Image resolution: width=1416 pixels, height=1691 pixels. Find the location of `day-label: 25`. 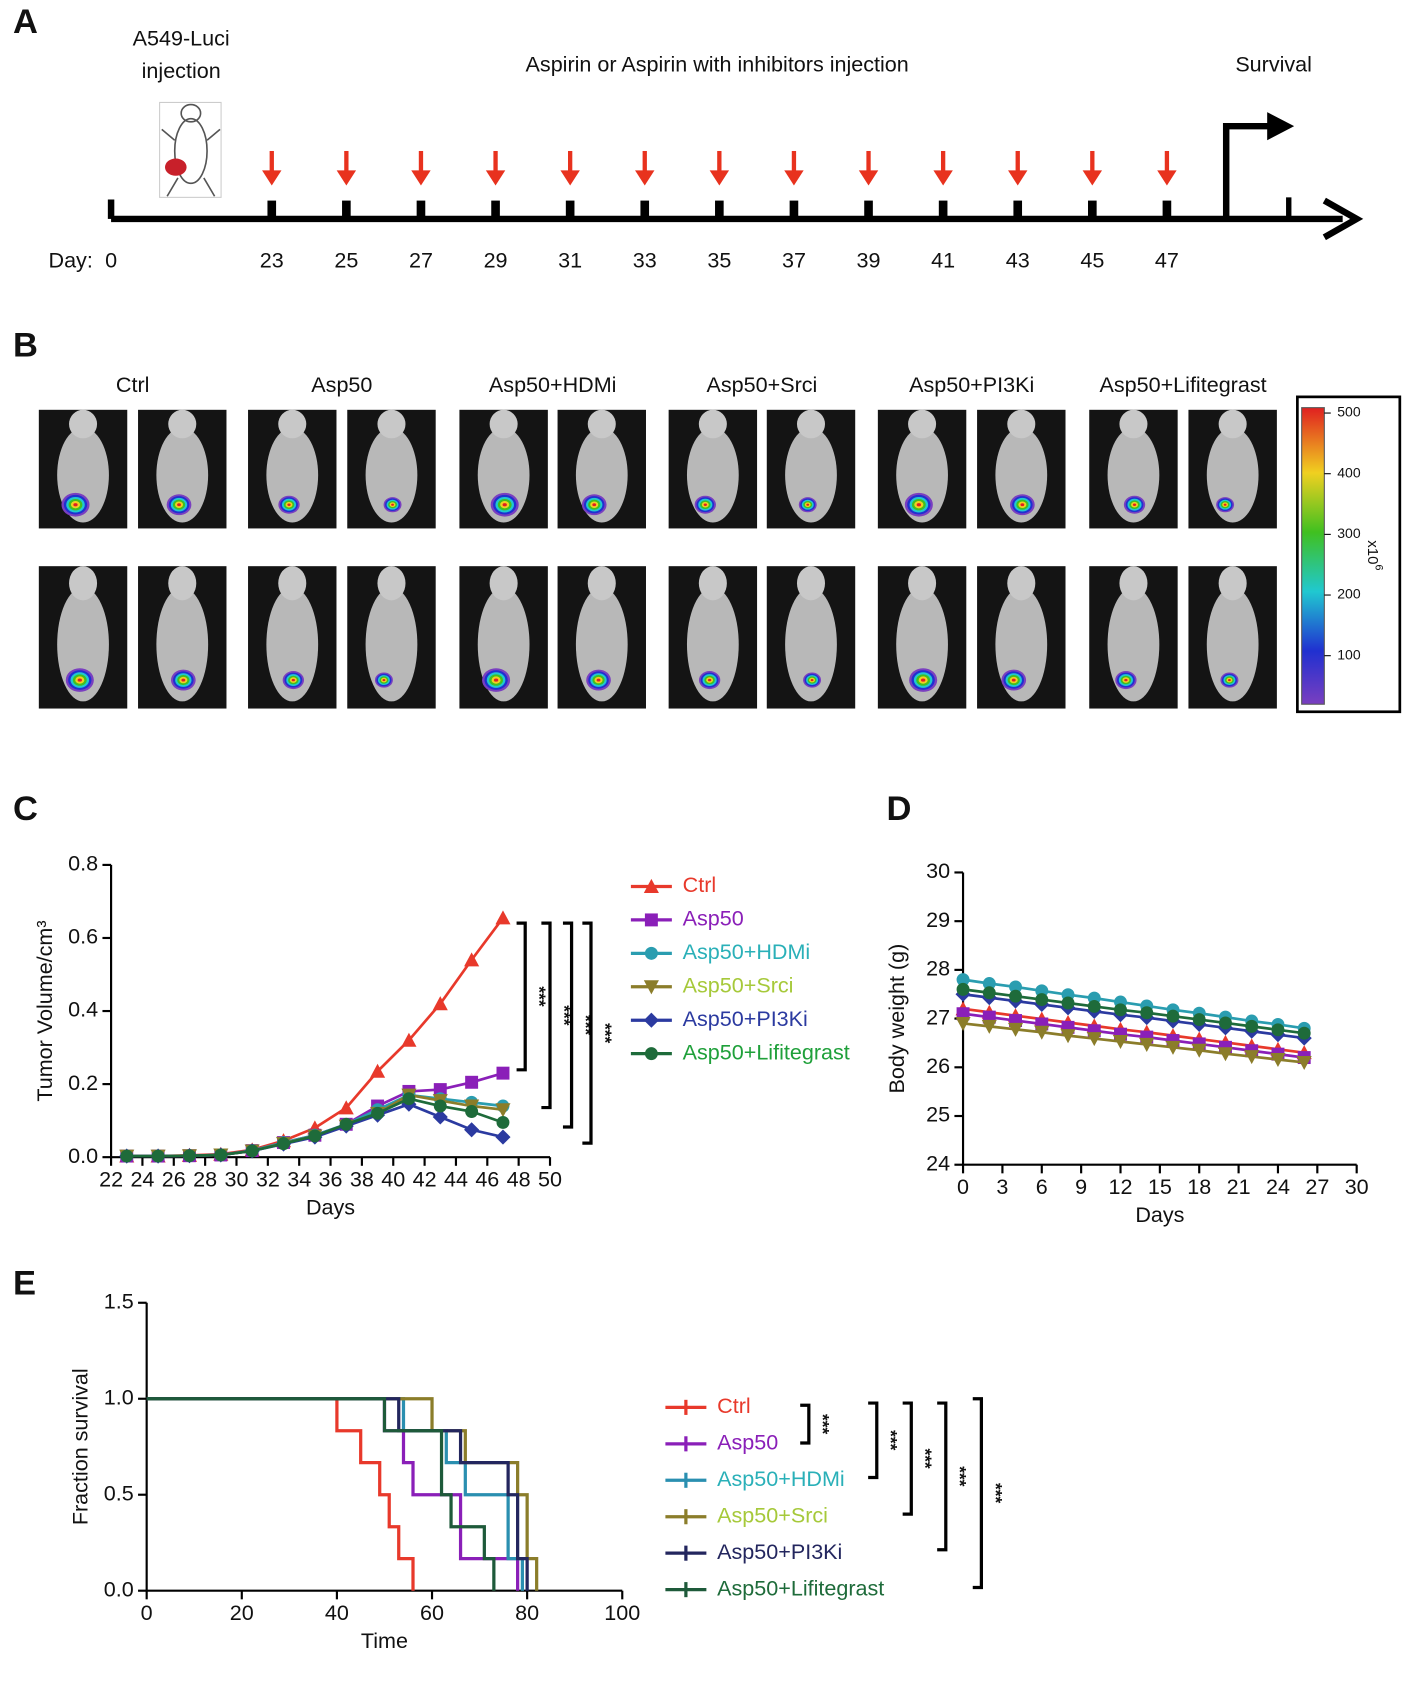

day-label: 25 is located at coordinates (346, 260).